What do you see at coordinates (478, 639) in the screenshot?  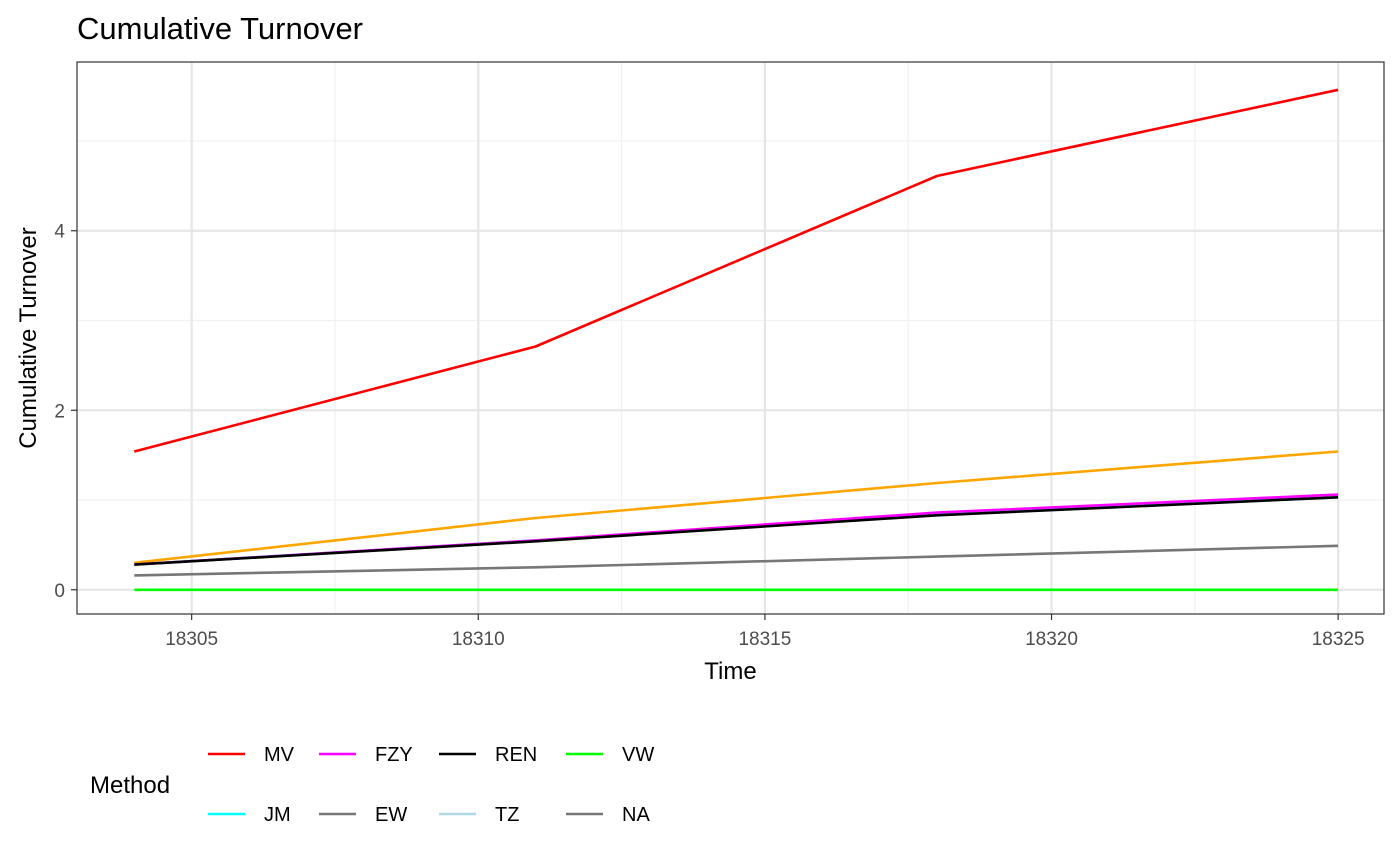 I see `x-tick-label: 18310` at bounding box center [478, 639].